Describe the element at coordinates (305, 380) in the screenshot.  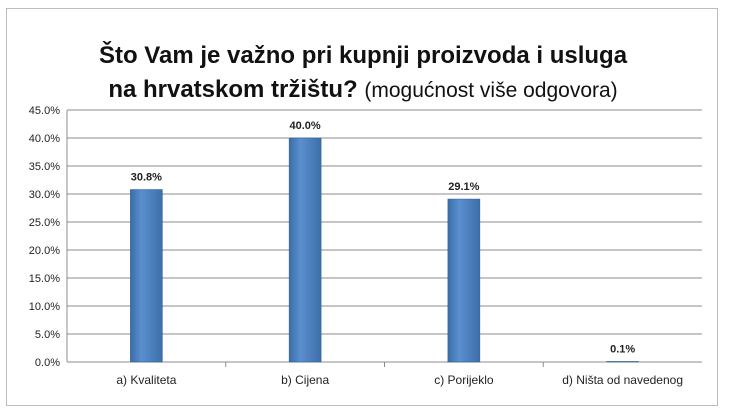
I see `x-category-label: b) Cijena` at that location.